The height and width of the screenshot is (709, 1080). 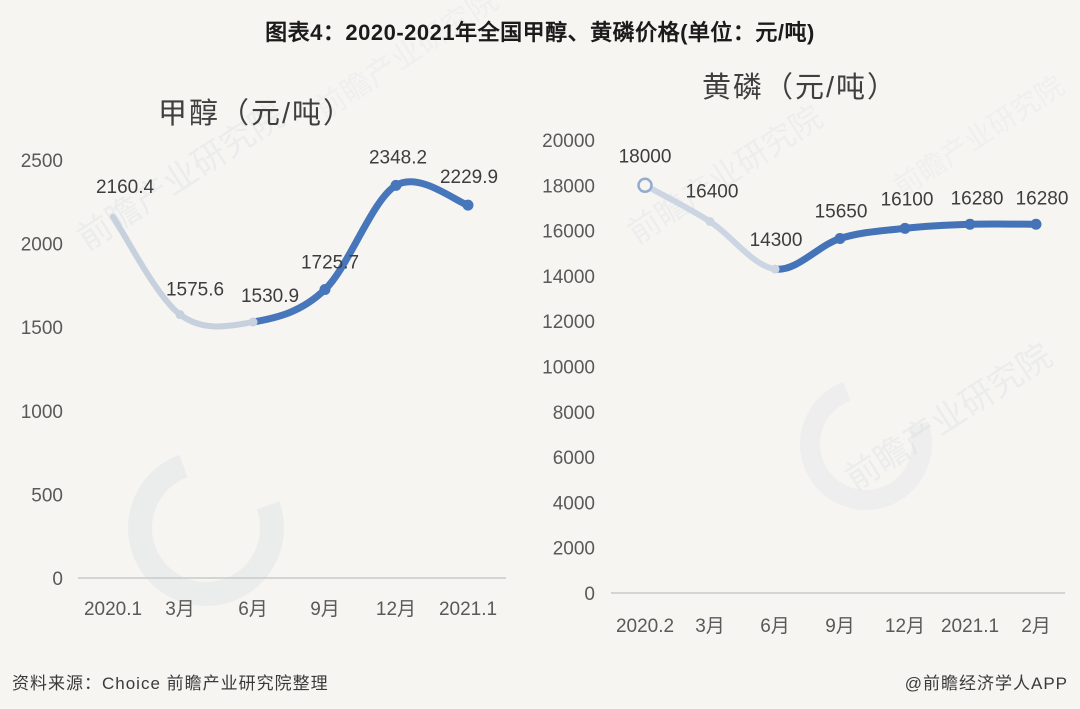 I want to click on y-axis-tick-label: 6000, so click(x=574, y=458).